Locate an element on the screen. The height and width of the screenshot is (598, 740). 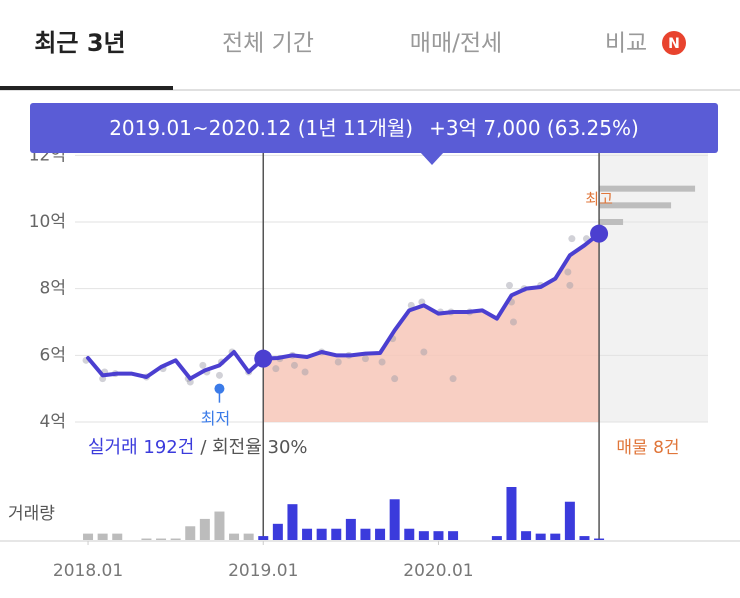
turnover: / 회전율 30% is located at coordinates (253, 447).